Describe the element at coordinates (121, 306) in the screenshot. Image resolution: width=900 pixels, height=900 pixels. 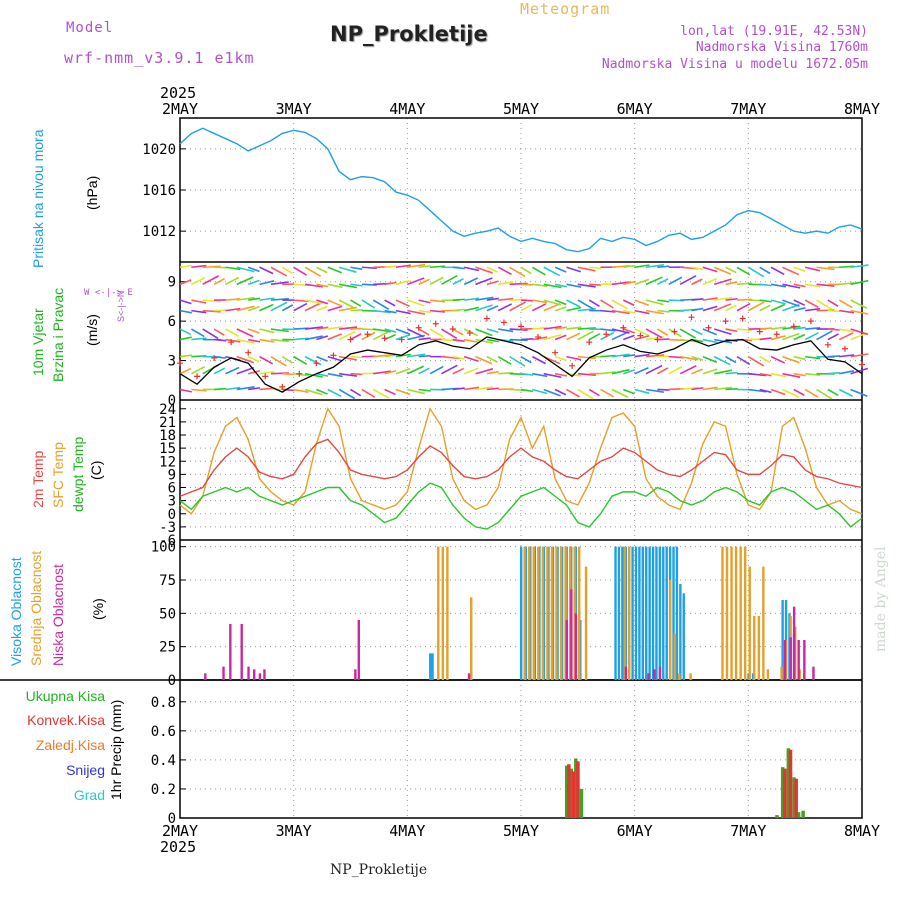
I see `wind-compass-ns: S<-|->N` at that location.